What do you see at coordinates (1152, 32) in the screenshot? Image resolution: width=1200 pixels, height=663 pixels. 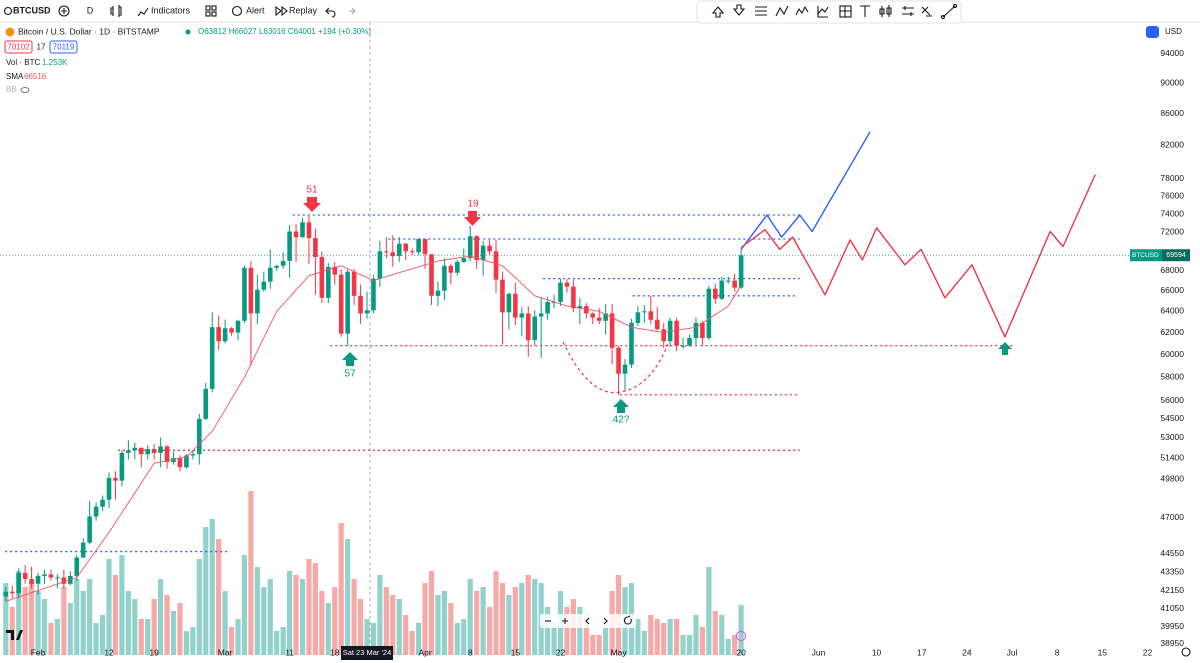 I see `sync-button` at bounding box center [1152, 32].